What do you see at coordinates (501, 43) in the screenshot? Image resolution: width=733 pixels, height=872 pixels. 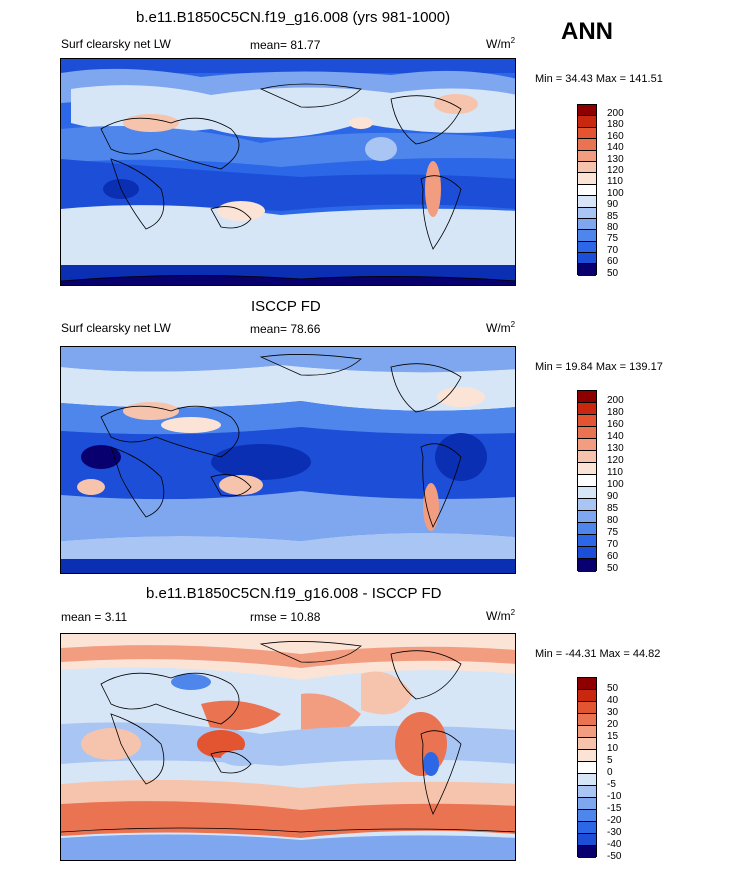 I see `panel1-units: W/m2` at bounding box center [501, 43].